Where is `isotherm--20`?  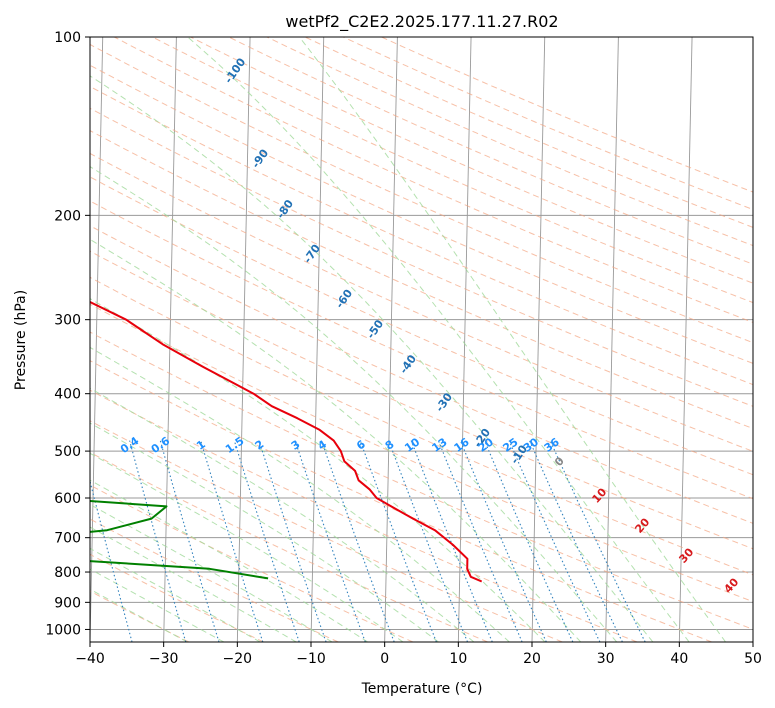
isotherm--20 is located at coordinates (243, 339).